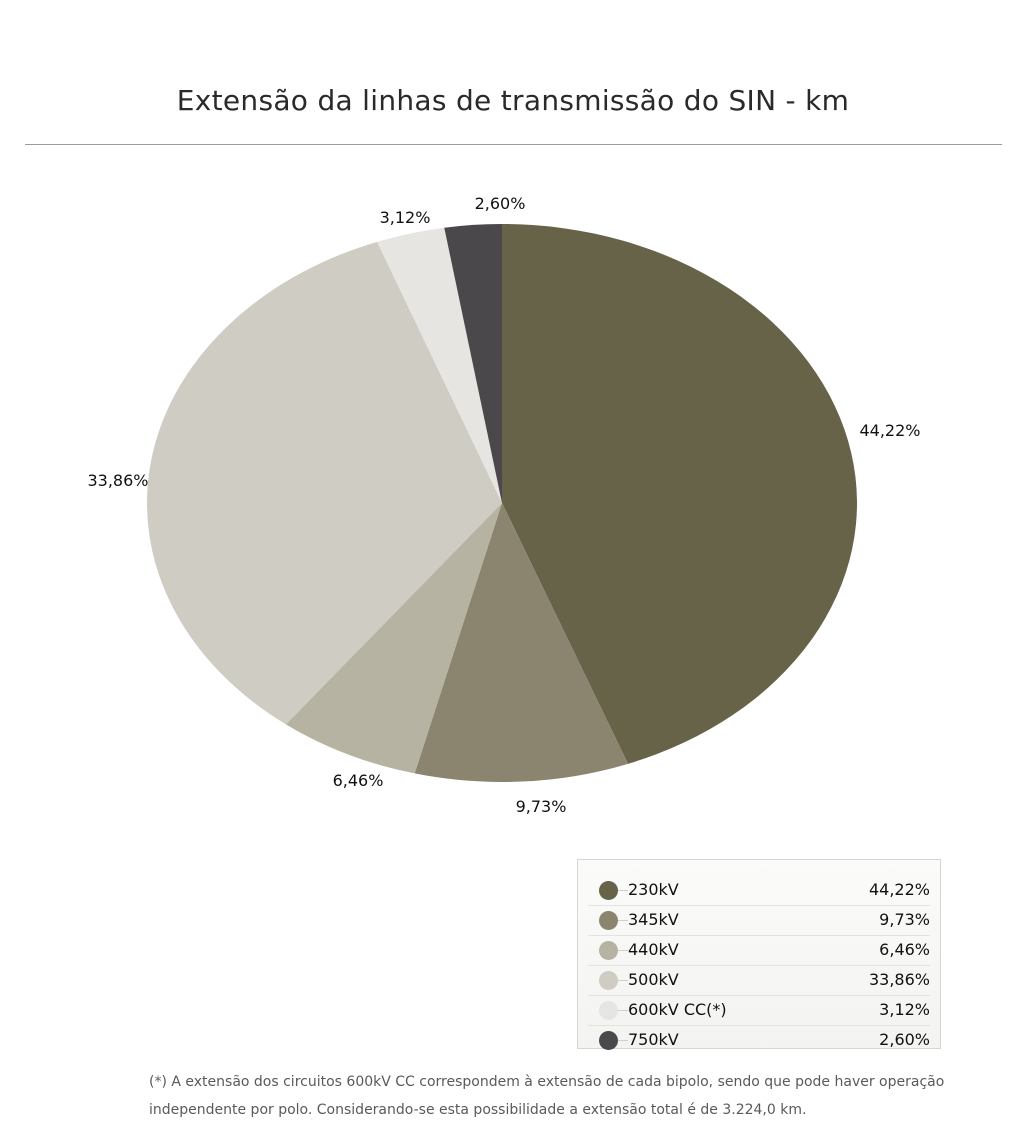  Describe the element at coordinates (653, 1039) in the screenshot. I see `legend-label: 750kV` at that location.